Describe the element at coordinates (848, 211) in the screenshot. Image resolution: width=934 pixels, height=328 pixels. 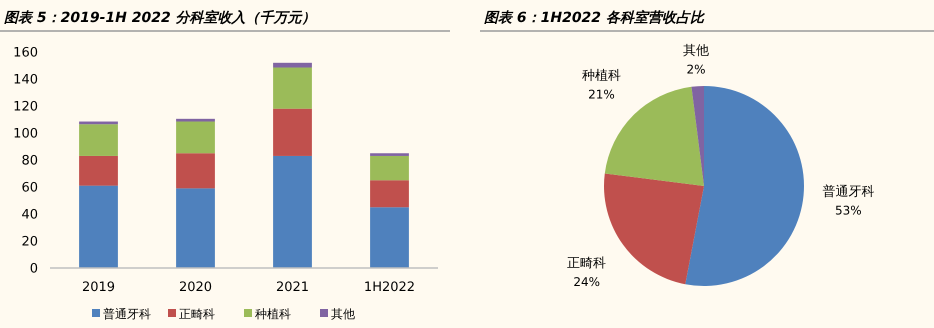
I see `data-label: 53%` at that location.